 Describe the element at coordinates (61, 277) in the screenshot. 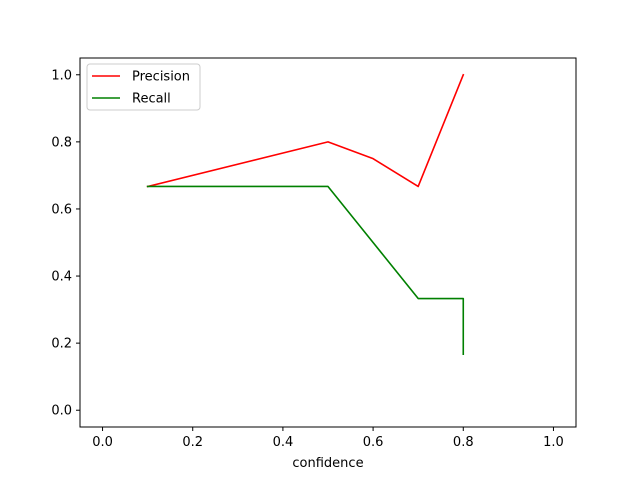

I see `y-tick-label: 0.4` at that location.